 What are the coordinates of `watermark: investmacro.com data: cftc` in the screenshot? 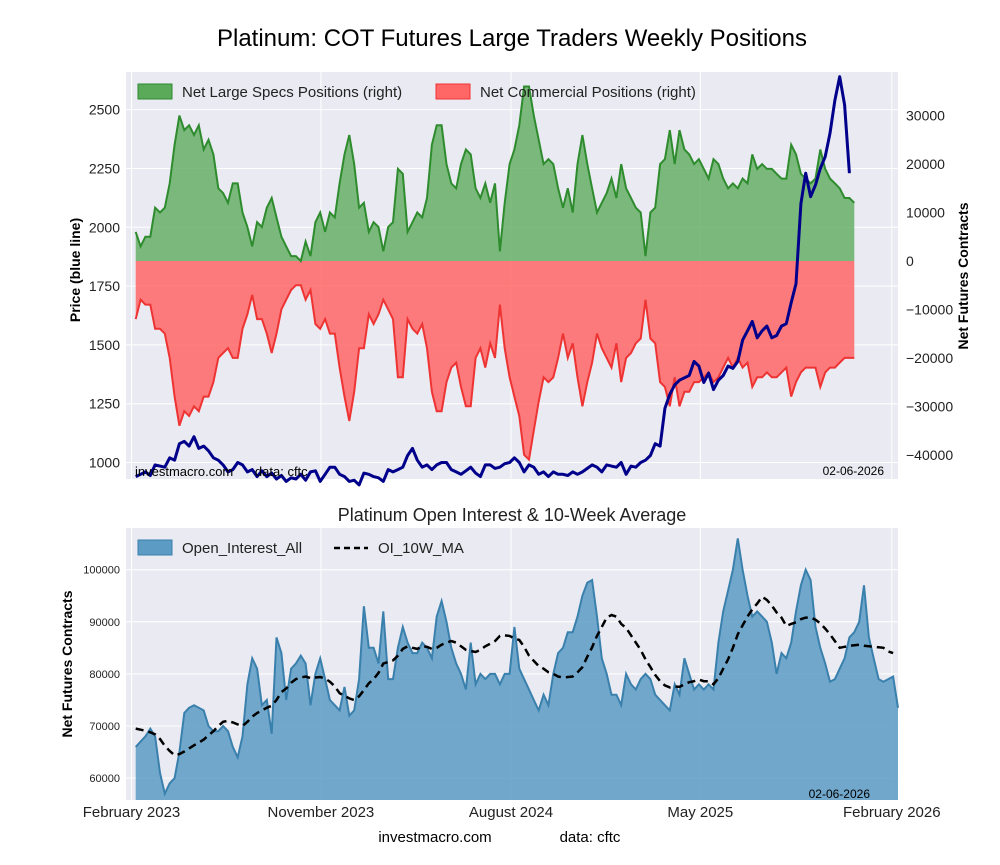 It's located at (221, 471).